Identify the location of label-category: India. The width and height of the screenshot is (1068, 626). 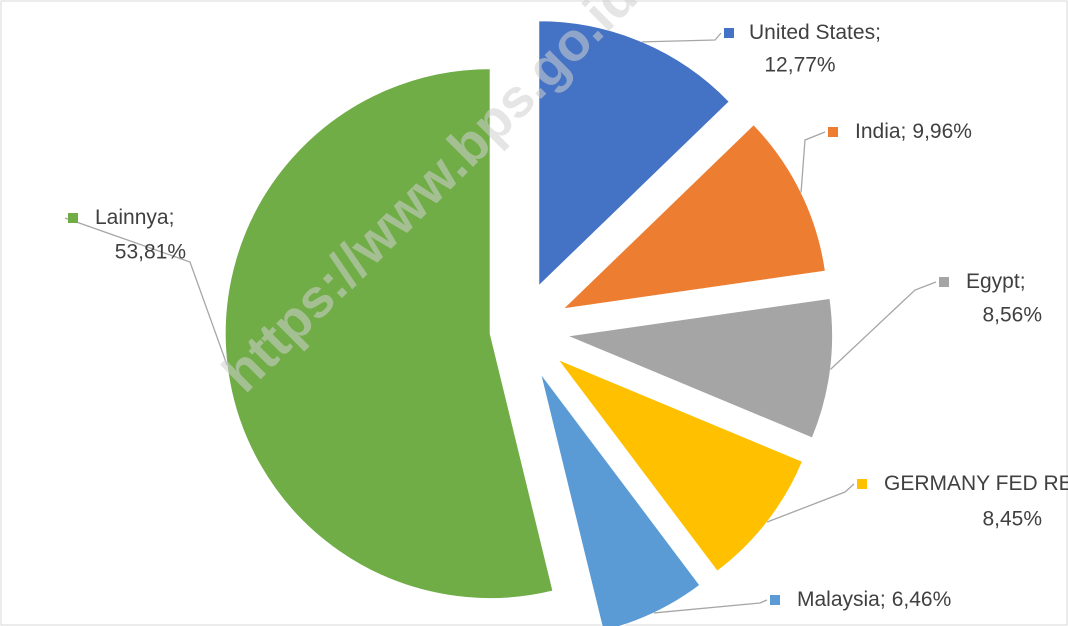
(878, 131).